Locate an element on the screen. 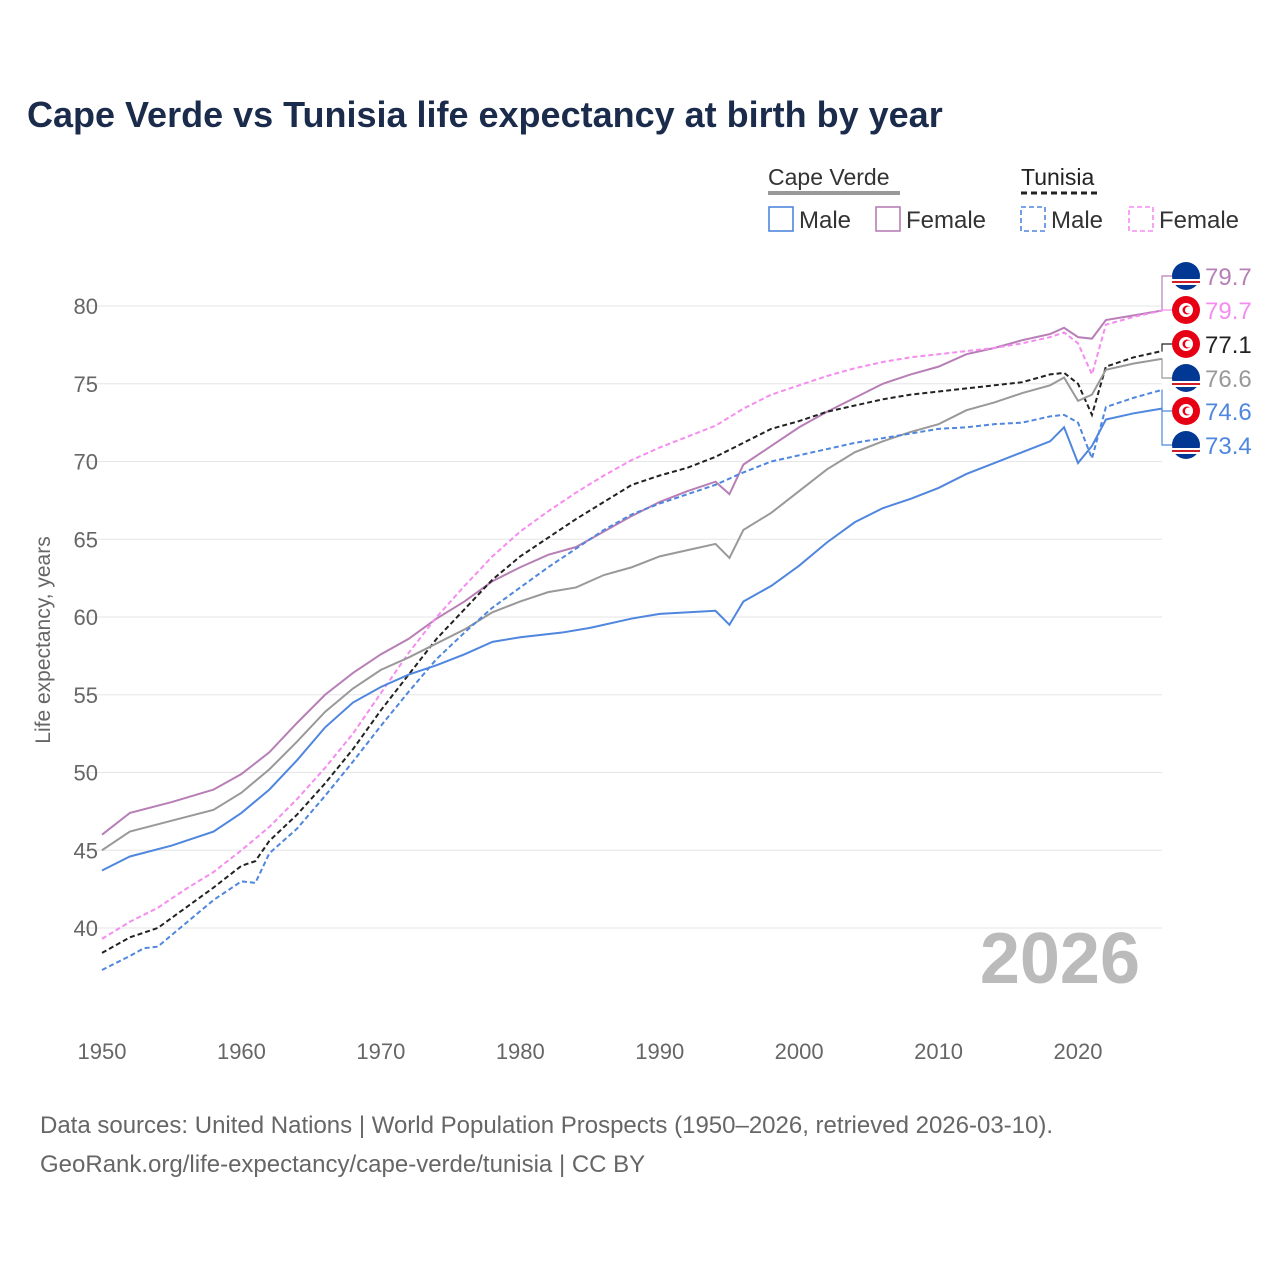  end-value-label: 73.4 is located at coordinates (1228, 446).